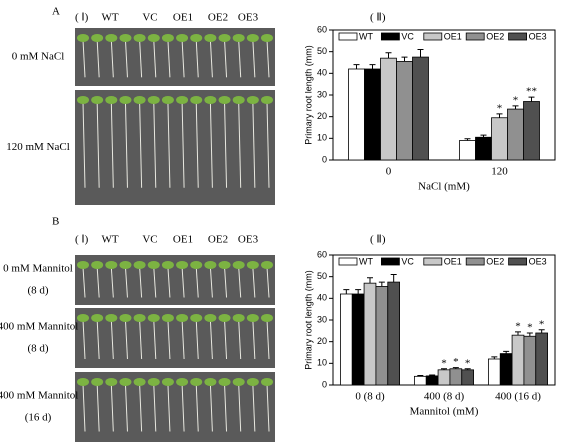 This screenshot has width=567, height=448. Describe the element at coordinates (322, 298) in the screenshot. I see `y-tick-label: 40` at that location.